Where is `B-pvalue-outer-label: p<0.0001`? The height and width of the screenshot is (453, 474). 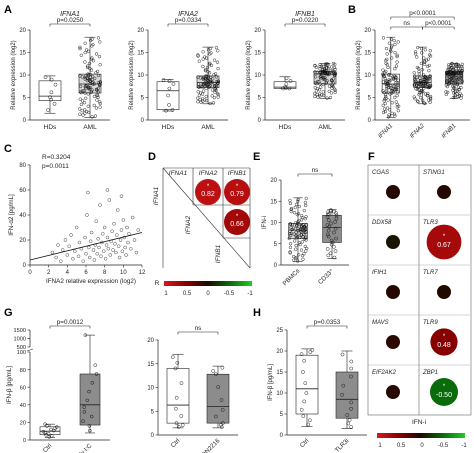 B-pvalue-outer-label: p<0.0001 is located at coordinates (422, 13).